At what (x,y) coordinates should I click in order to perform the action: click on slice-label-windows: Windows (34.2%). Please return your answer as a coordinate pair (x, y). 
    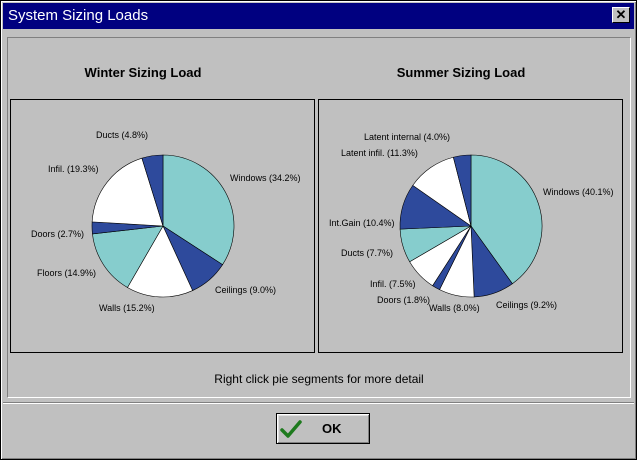
    Looking at the image, I should click on (265, 178).